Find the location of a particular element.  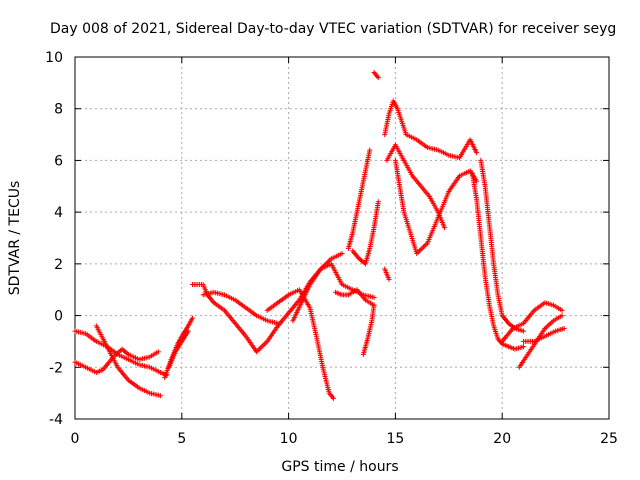

series-track-s is located at coordinates (498, 261).